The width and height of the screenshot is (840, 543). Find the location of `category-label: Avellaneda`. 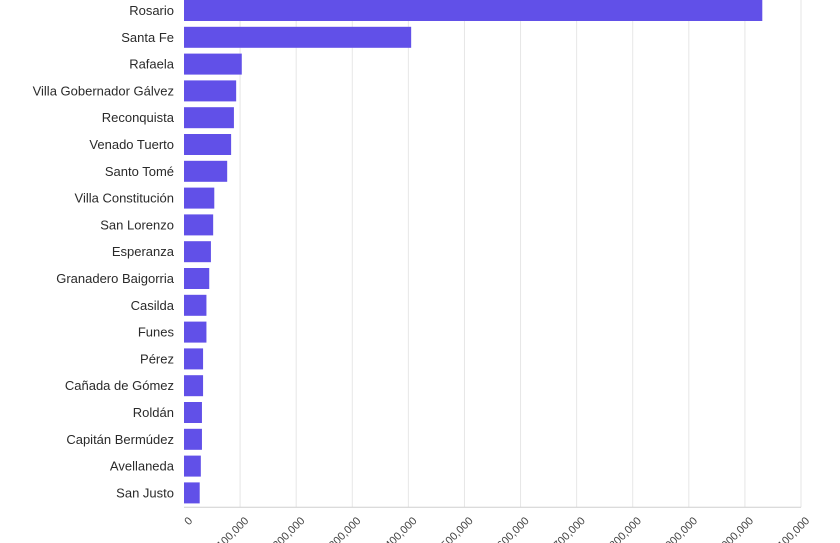

category-label: Avellaneda is located at coordinates (142, 466).